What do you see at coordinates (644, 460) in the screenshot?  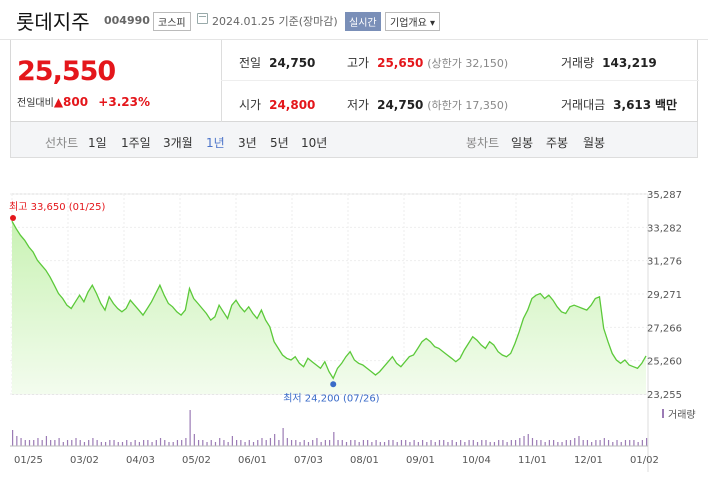 I see `x-tick-label: 01/02` at bounding box center [644, 460].